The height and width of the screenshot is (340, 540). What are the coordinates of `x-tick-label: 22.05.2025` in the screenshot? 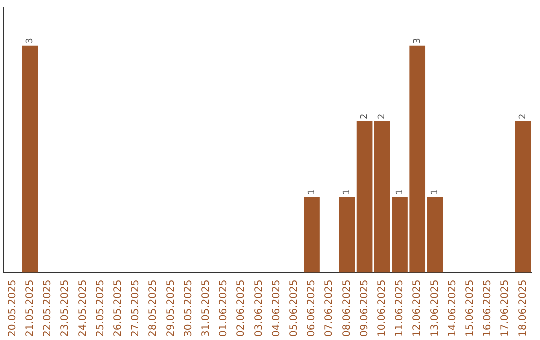 It's located at (48, 309).